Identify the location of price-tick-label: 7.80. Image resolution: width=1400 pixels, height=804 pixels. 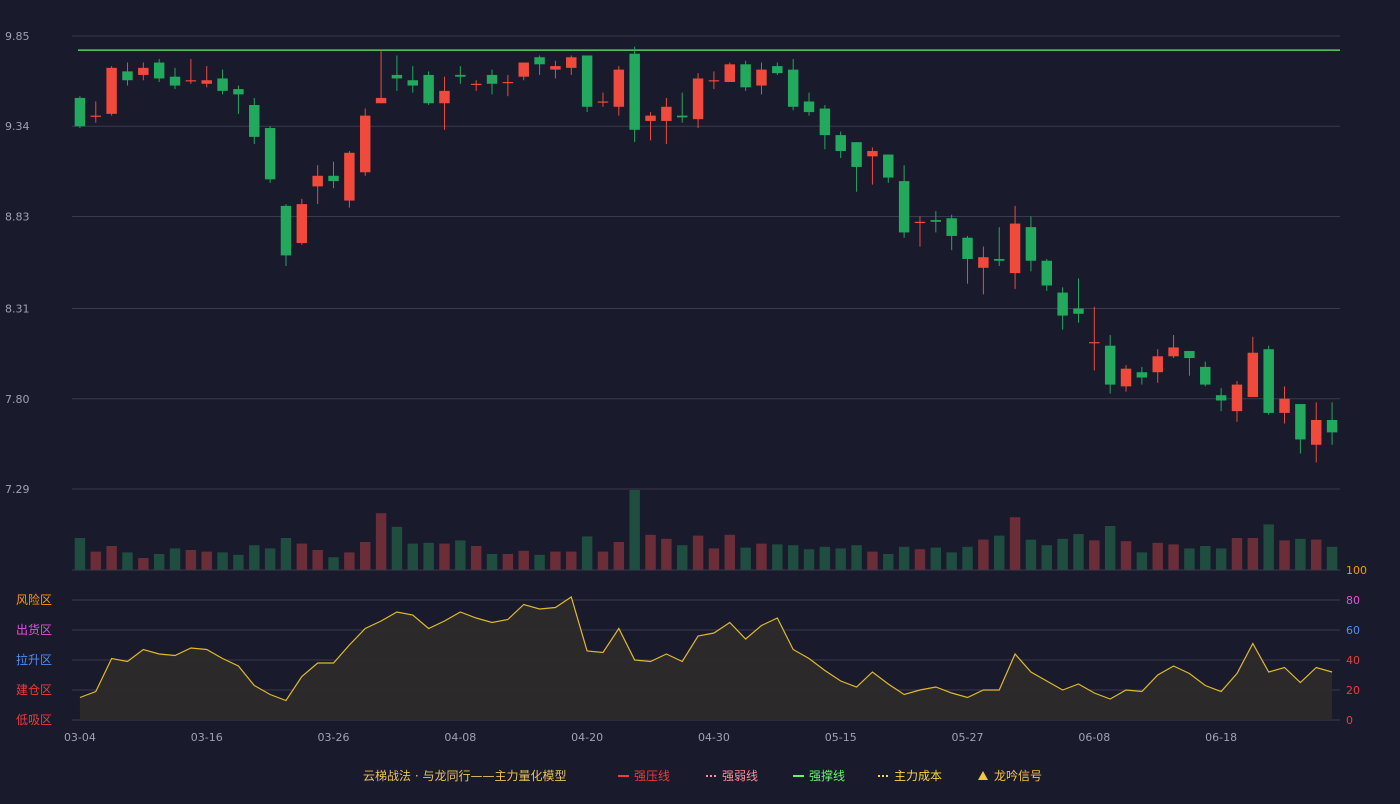
(17, 399).